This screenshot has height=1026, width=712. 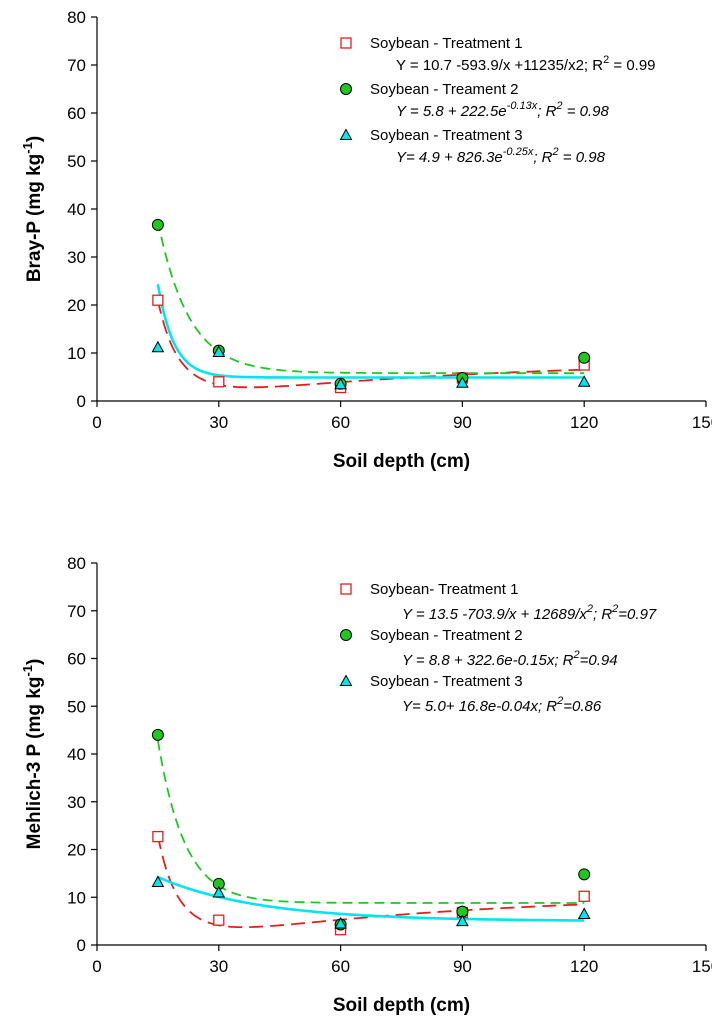 What do you see at coordinates (529, 613) in the screenshot?
I see `legend-equation-series-1: Y = 13.5 -703.9/x + 12689/x2; R2=0.97` at bounding box center [529, 613].